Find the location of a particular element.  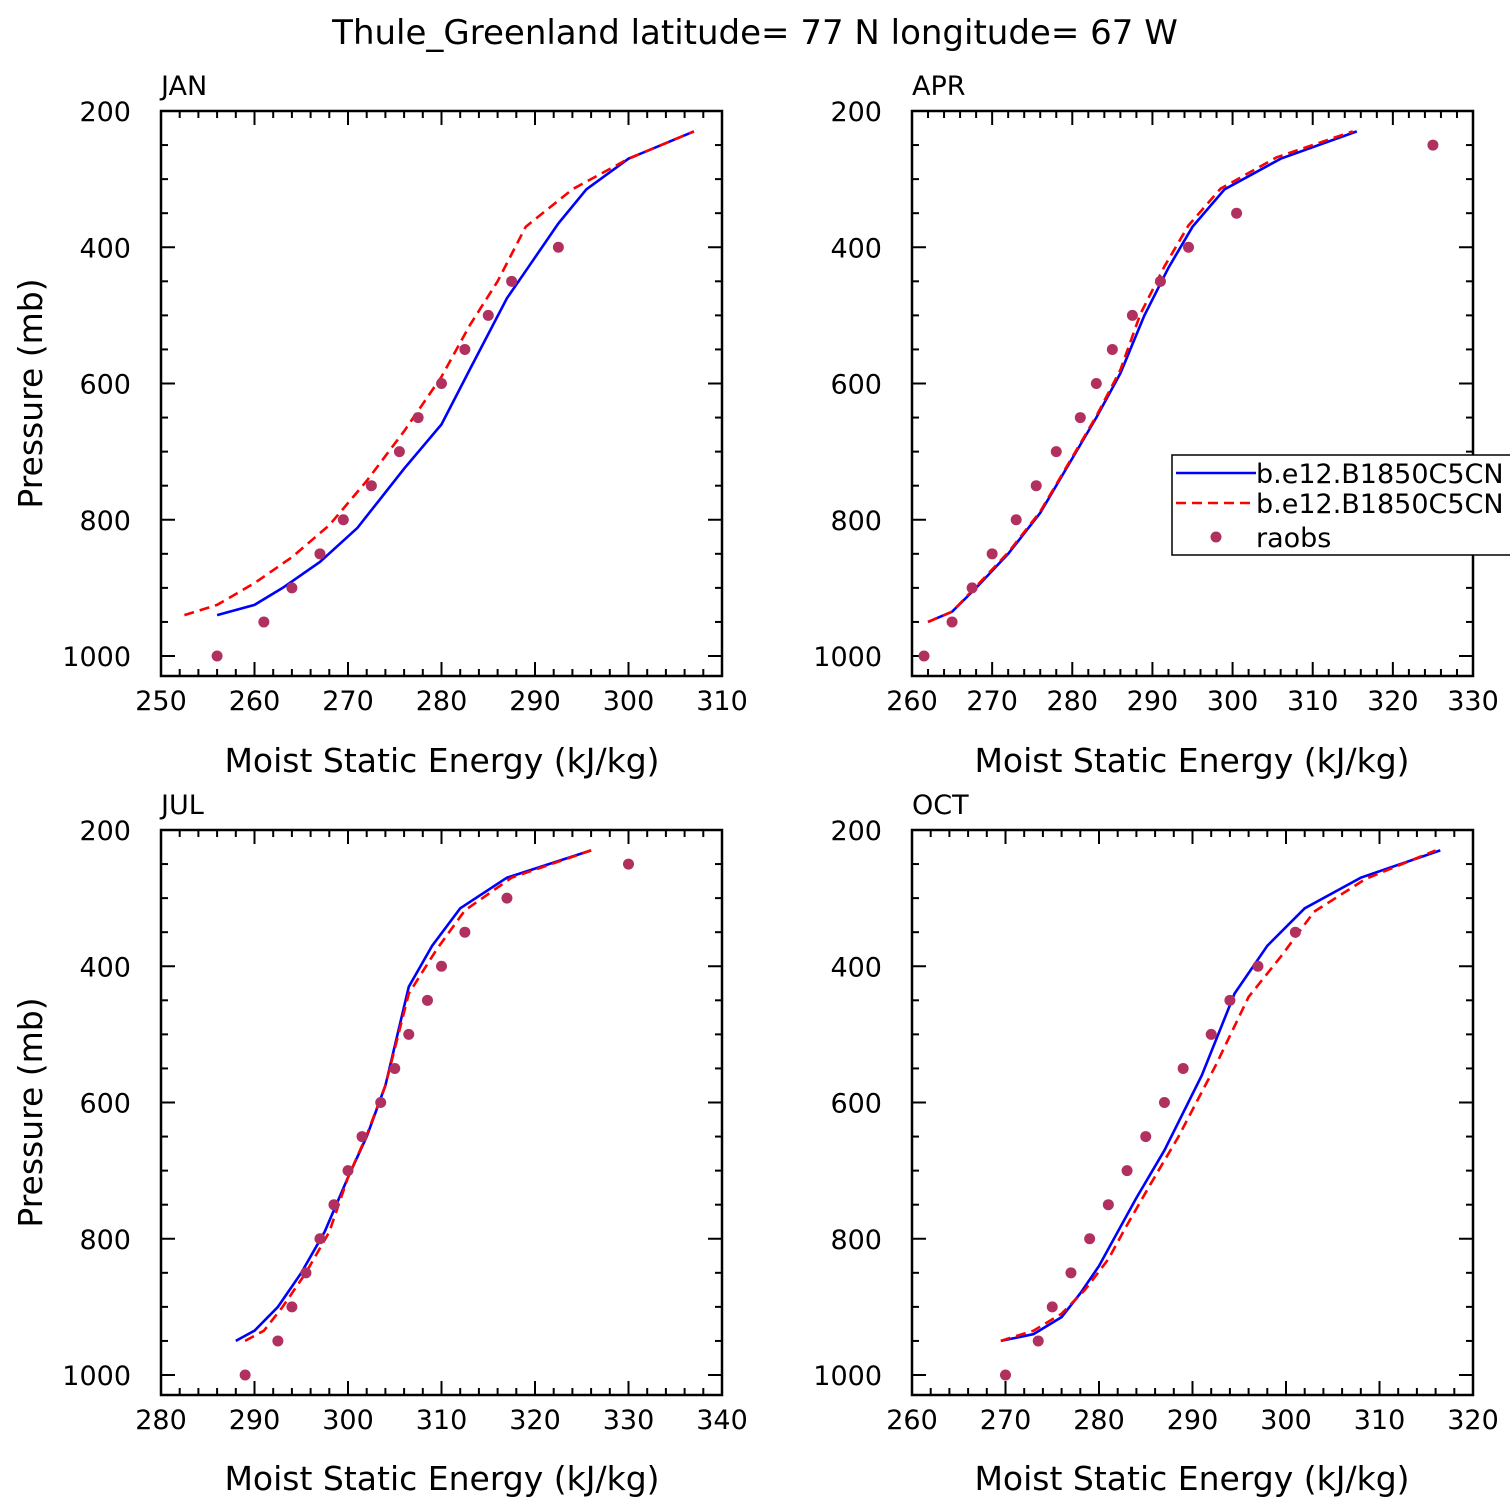

panel-label: JAN is located at coordinates (183, 86).